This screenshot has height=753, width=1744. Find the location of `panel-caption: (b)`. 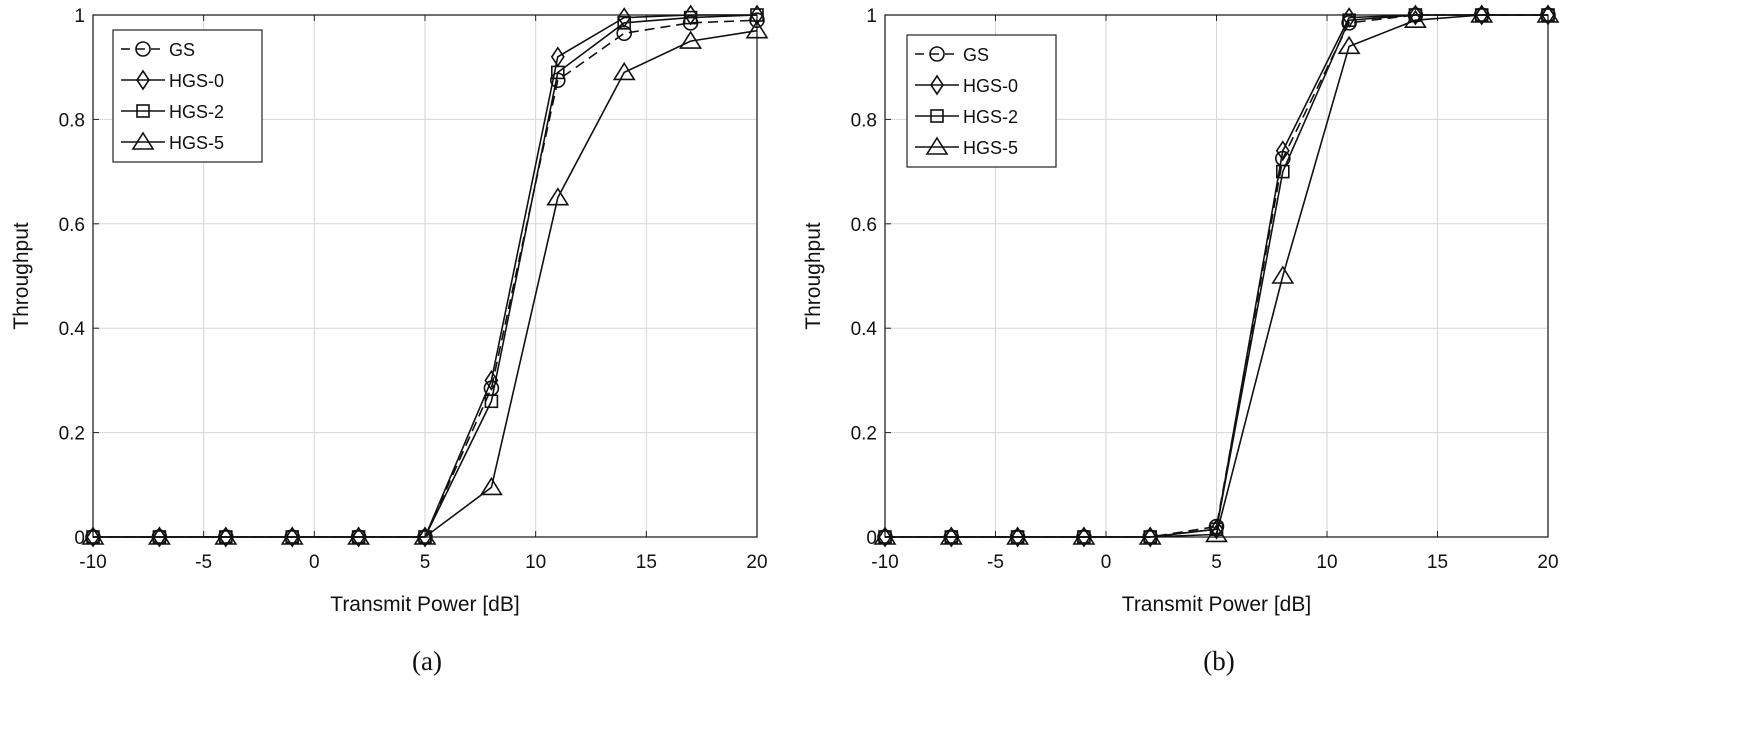

panel-caption: (b) is located at coordinates (1218, 661).